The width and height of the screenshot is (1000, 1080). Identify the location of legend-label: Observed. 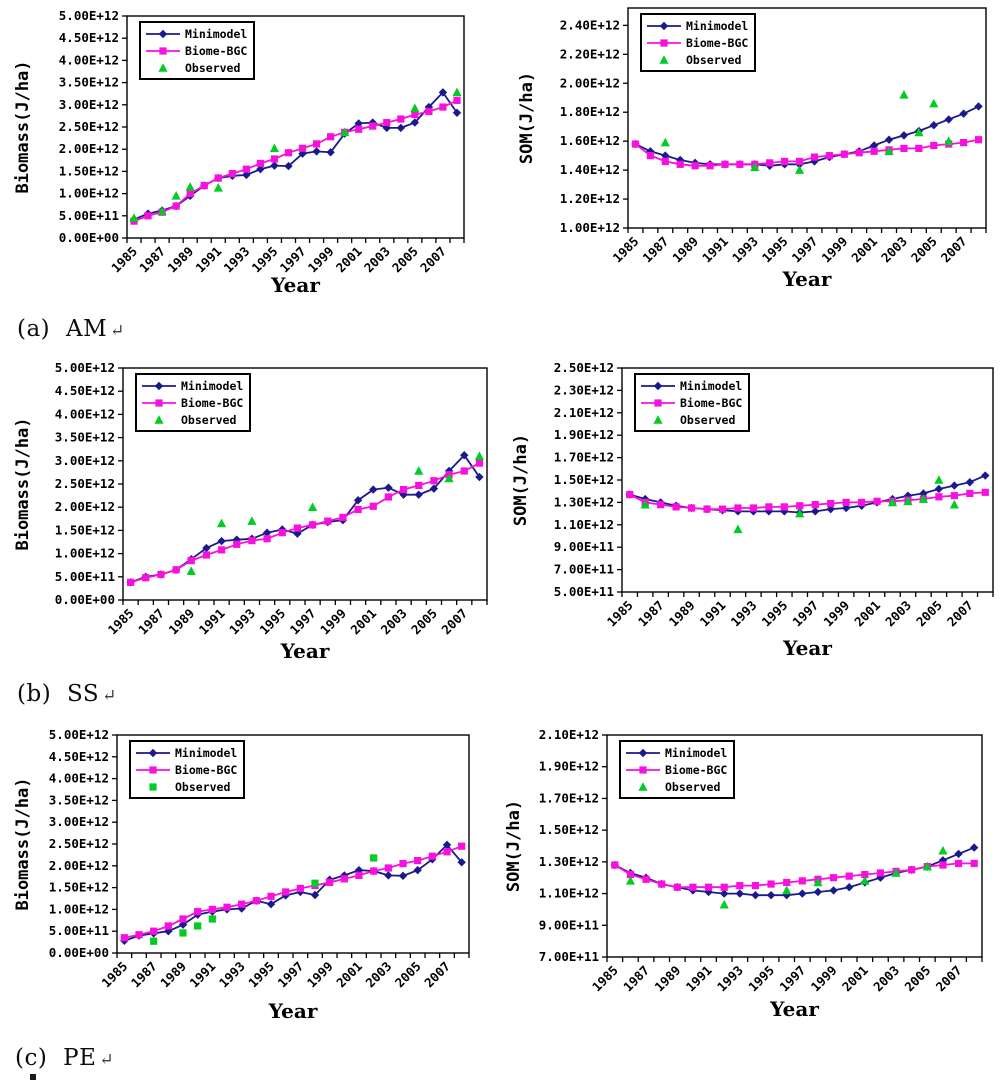
(212, 68).